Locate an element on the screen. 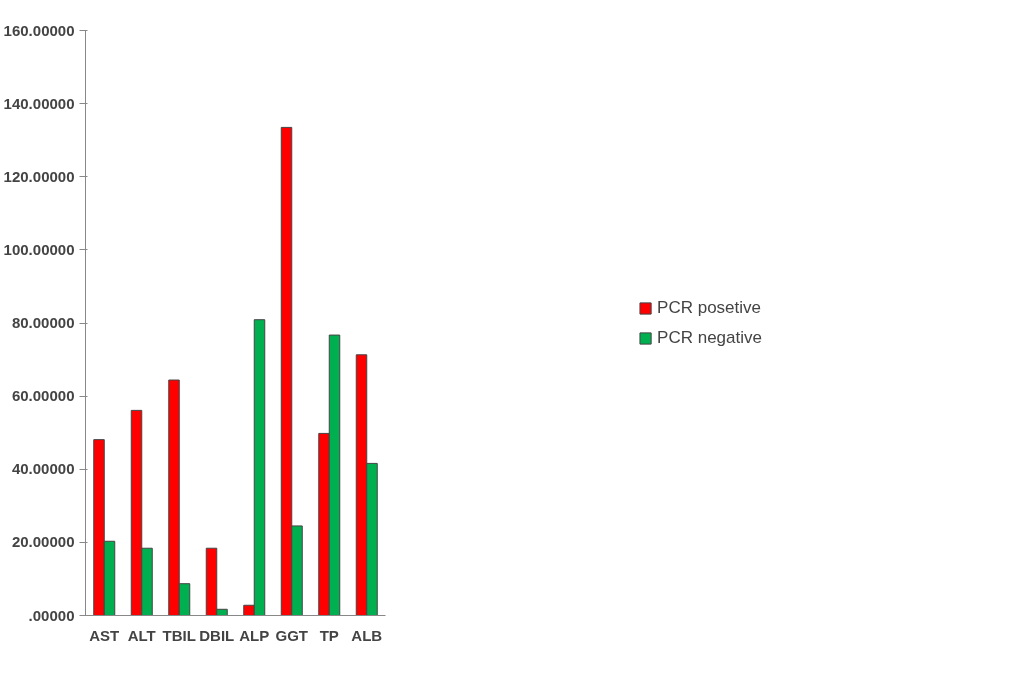  x-tick-label: GGT is located at coordinates (291, 635).